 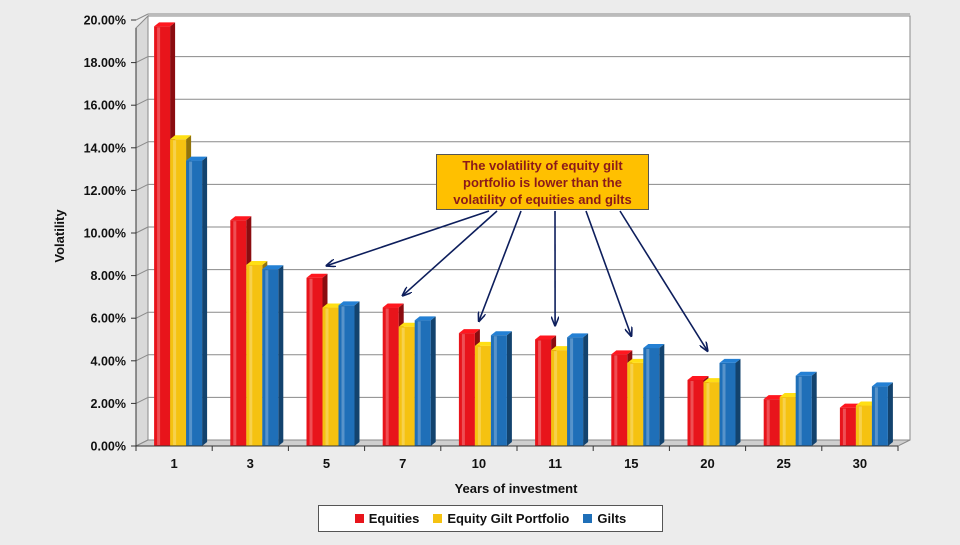 What do you see at coordinates (860, 463) in the screenshot?
I see `x-tick-label: 30` at bounding box center [860, 463].